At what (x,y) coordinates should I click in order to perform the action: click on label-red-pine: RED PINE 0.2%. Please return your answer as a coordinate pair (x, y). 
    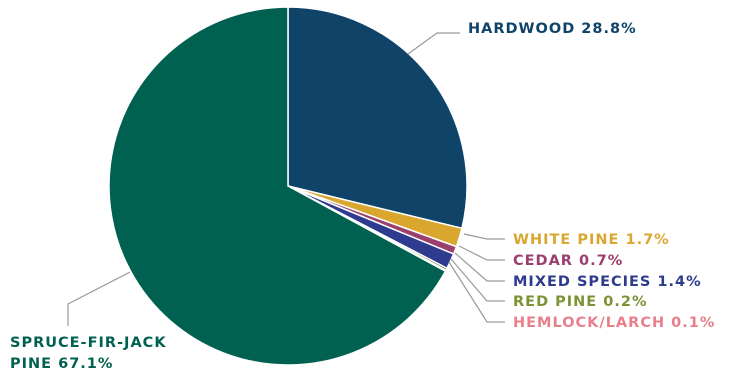
    Looking at the image, I should click on (580, 302).